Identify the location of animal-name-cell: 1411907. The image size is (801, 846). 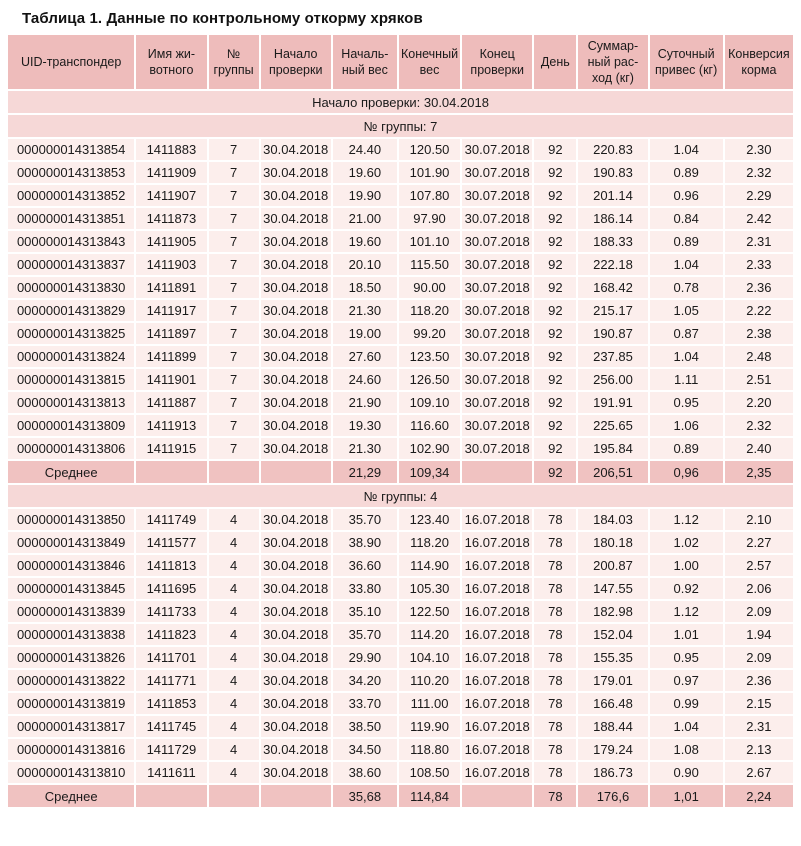
(171, 195).